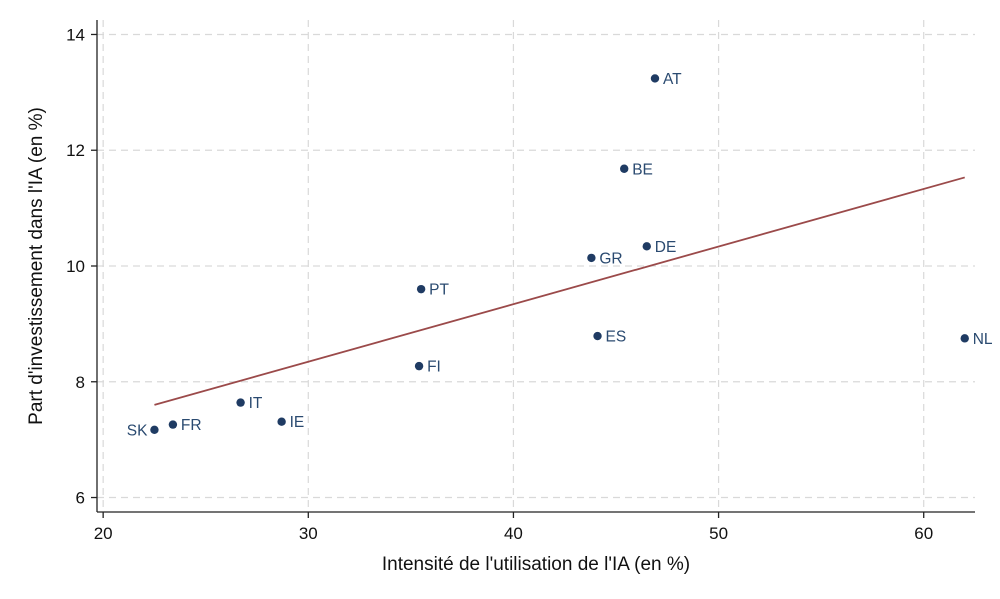  Describe the element at coordinates (137, 430) in the screenshot. I see `point-label-sk: SK` at that location.